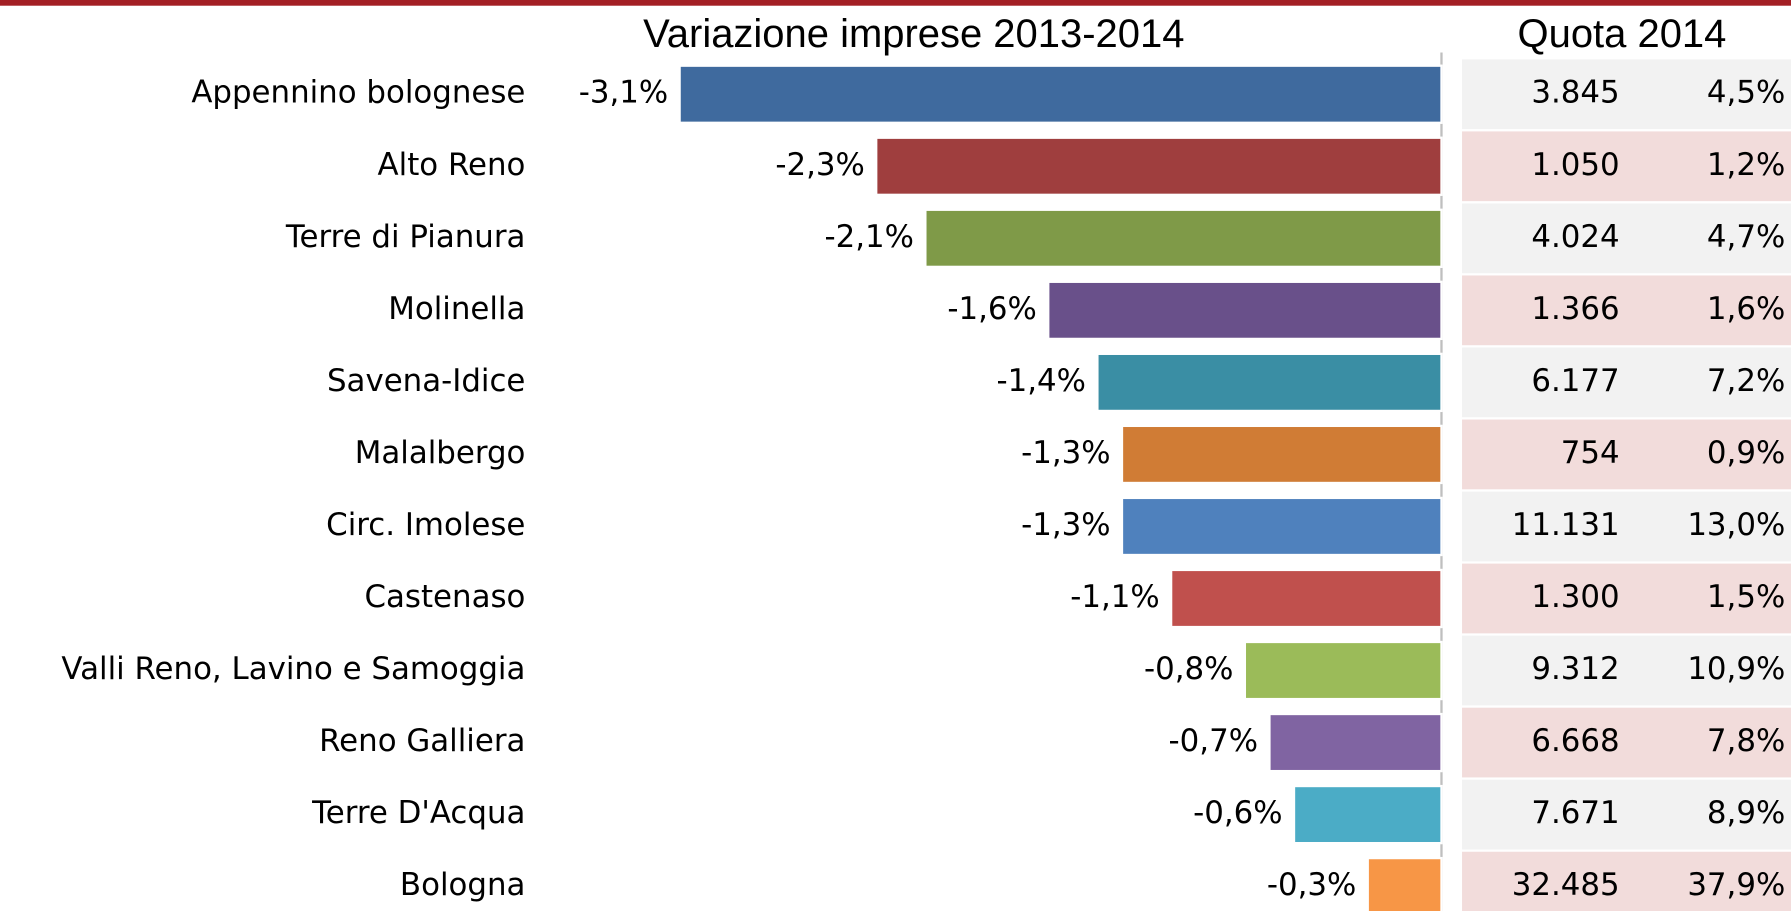  What do you see at coordinates (452, 165) in the screenshot?
I see `category-label: Alto Reno` at bounding box center [452, 165].